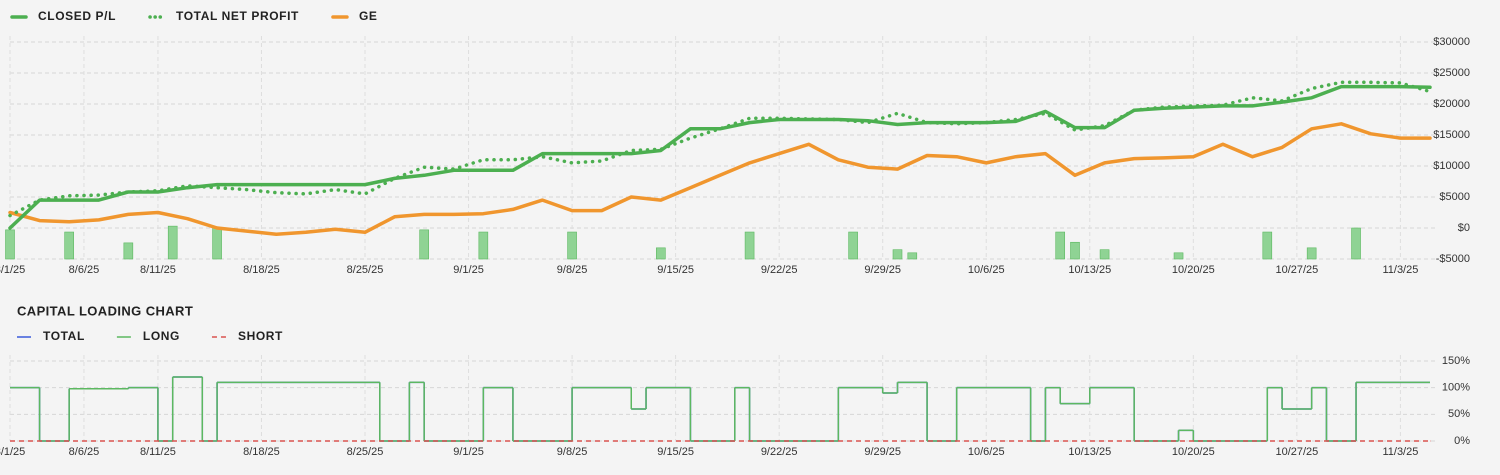 The image size is (1500, 475). I want to click on y-tick-label: 100%, so click(1456, 388).